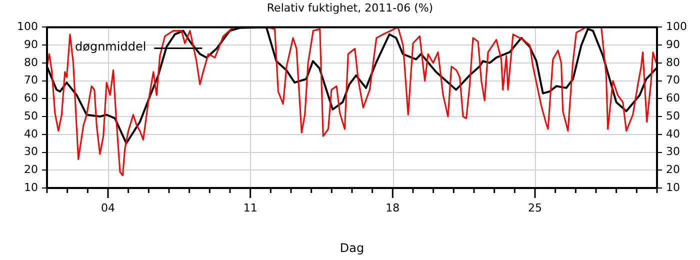  Describe the element at coordinates (31, 98) in the screenshot. I see `y-tick-label: 60` at that location.